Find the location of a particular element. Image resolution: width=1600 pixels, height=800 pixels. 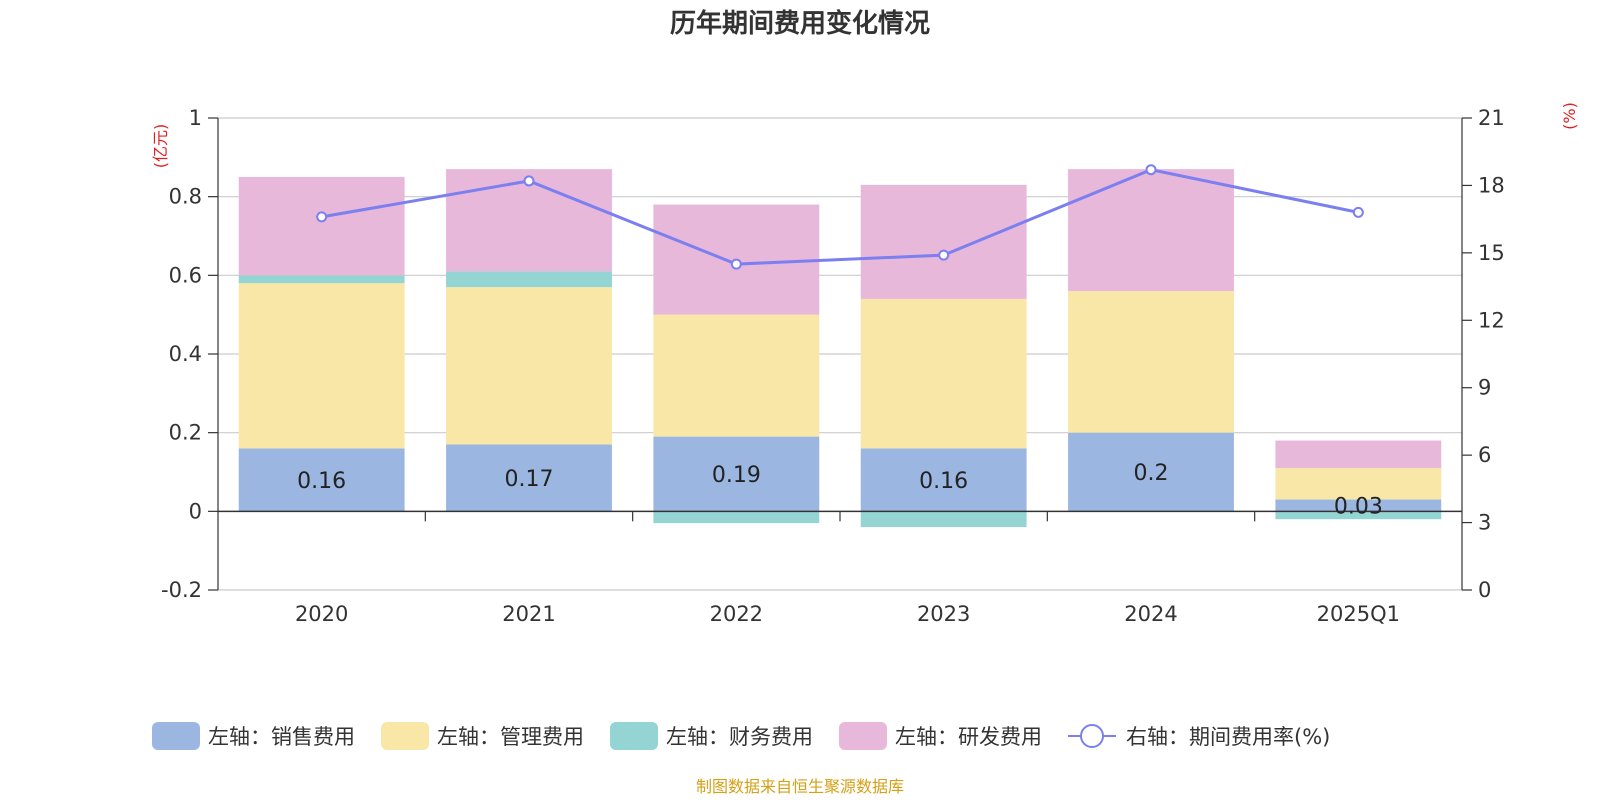

x-tick-label: 2020 is located at coordinates (321, 614).